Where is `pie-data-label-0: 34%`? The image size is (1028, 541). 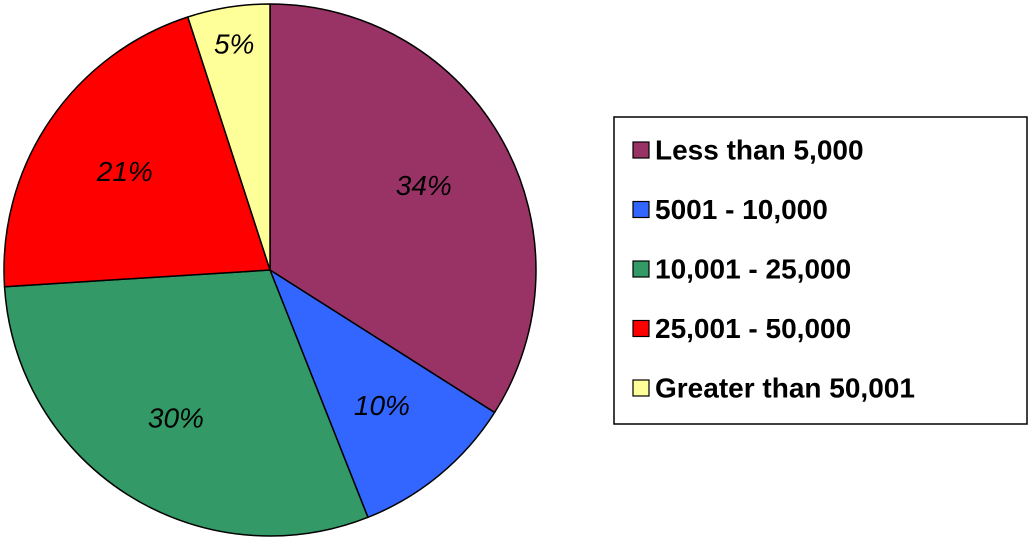 pie-data-label-0: 34% is located at coordinates (424, 185).